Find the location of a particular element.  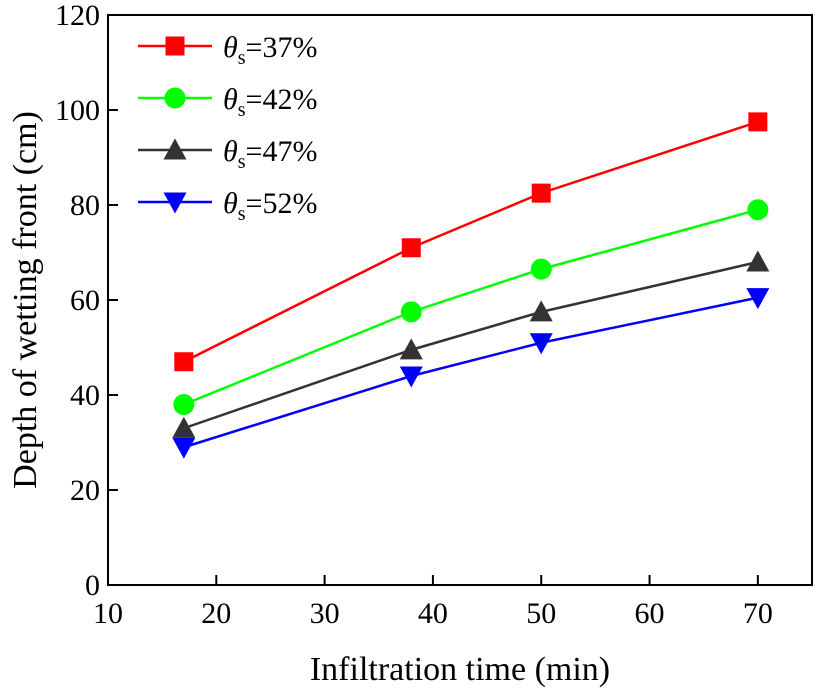

y-tick-label: 60 is located at coordinates (85, 300).